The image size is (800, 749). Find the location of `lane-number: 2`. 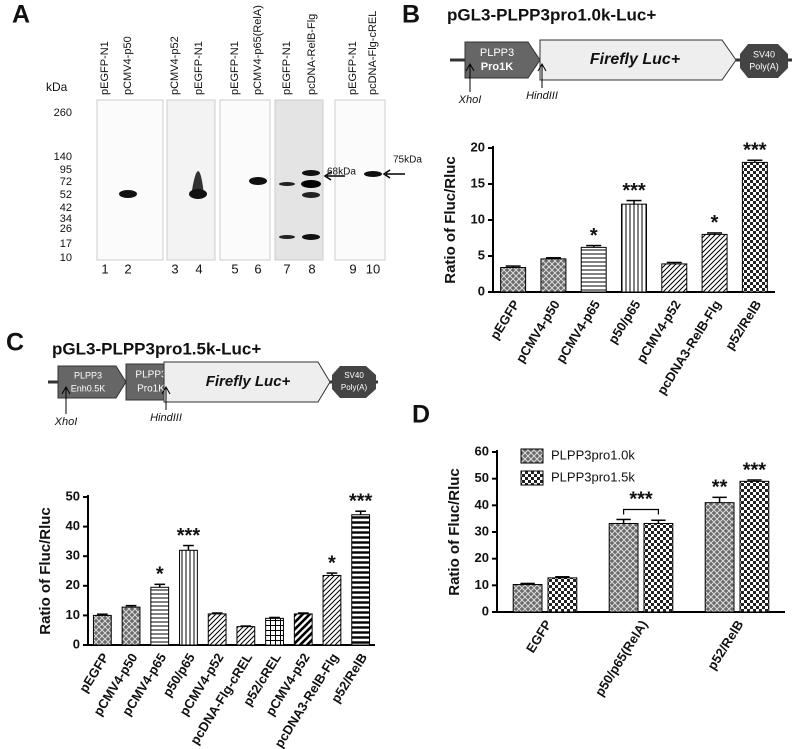

lane-number: 2 is located at coordinates (127, 268).